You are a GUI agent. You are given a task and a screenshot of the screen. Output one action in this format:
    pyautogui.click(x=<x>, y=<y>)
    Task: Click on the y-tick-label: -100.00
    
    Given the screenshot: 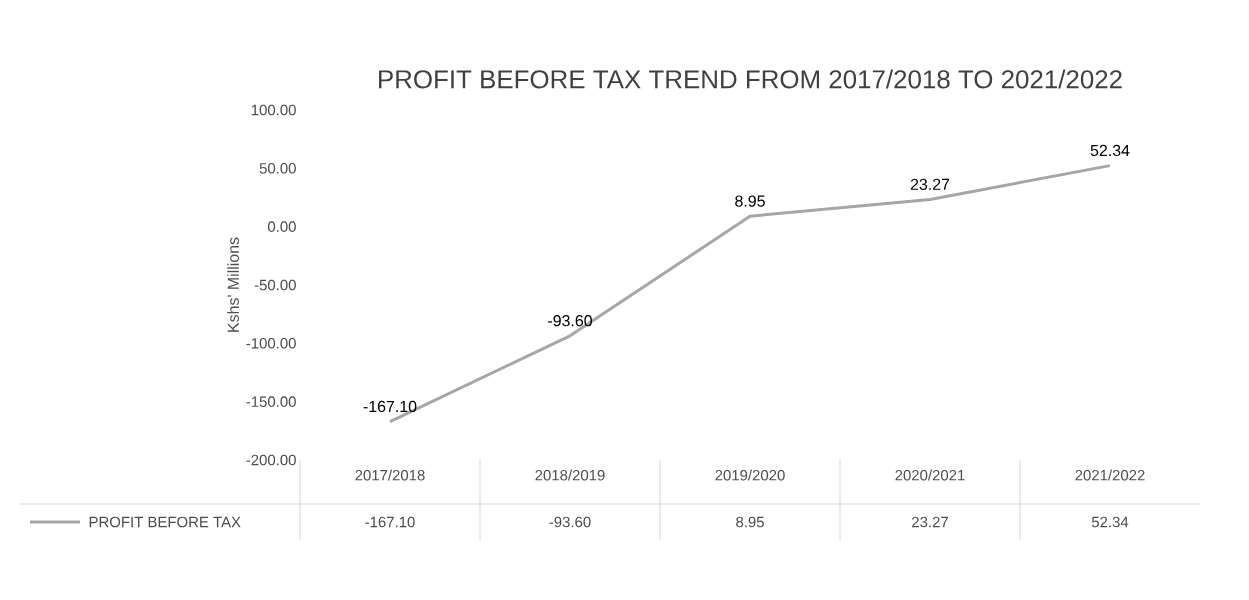 What is the action you would take?
    pyautogui.click(x=271, y=343)
    